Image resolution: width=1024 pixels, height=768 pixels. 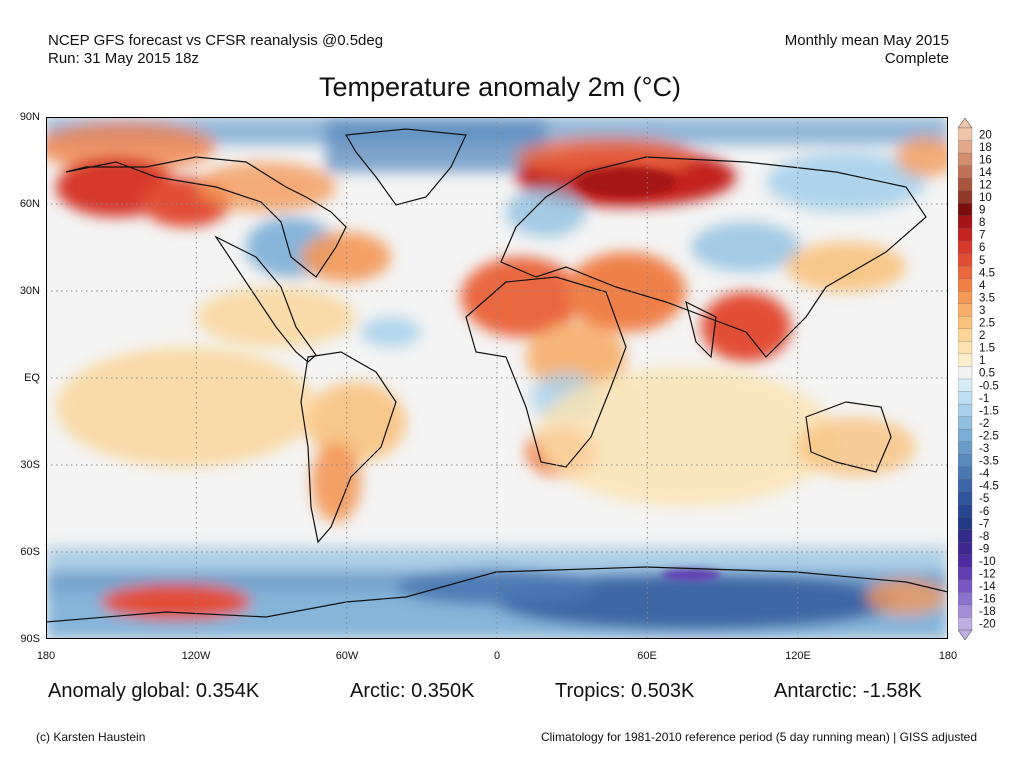 I want to click on colorbar-label: 8, so click(x=982, y=223).